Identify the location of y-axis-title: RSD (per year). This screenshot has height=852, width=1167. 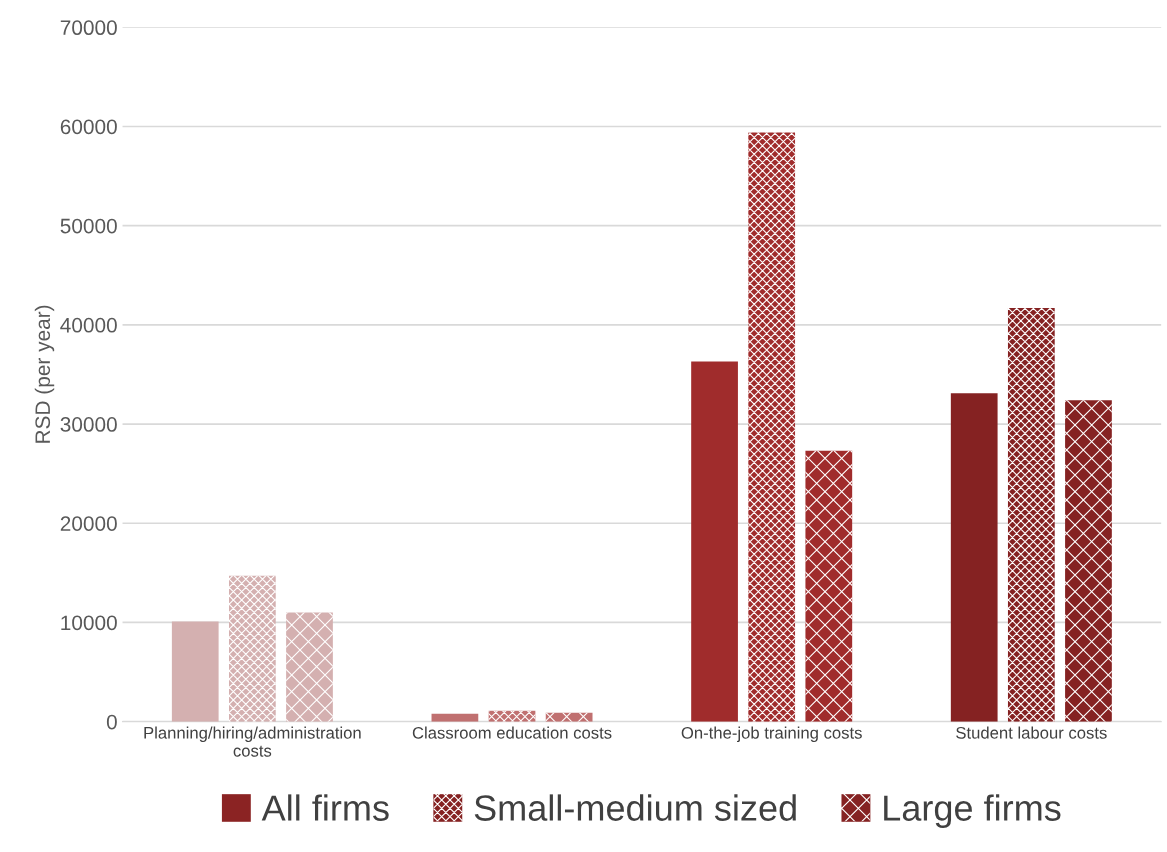
(44, 374).